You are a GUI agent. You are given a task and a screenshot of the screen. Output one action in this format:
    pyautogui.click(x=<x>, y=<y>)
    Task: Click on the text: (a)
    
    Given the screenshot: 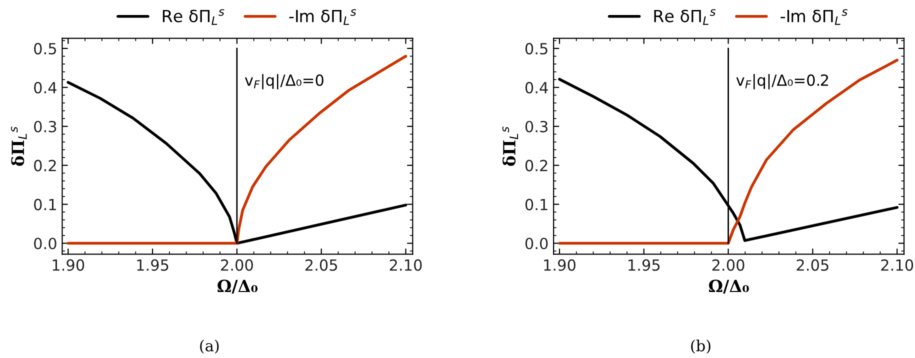 What is the action you would take?
    pyautogui.click(x=209, y=347)
    